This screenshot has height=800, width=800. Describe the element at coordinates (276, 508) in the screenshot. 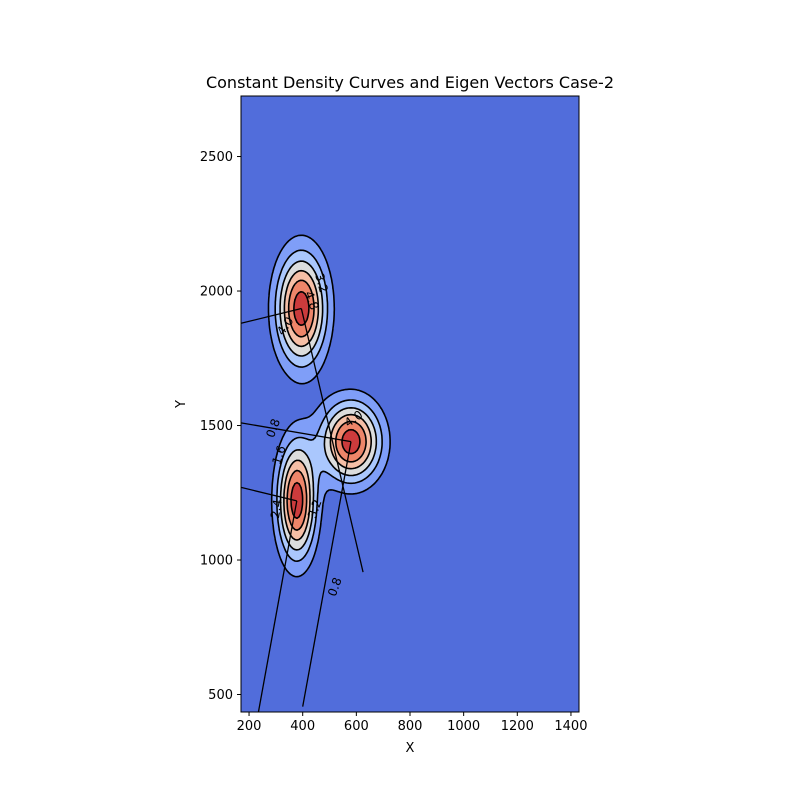

I see `contour-label: 2.4` at that location.